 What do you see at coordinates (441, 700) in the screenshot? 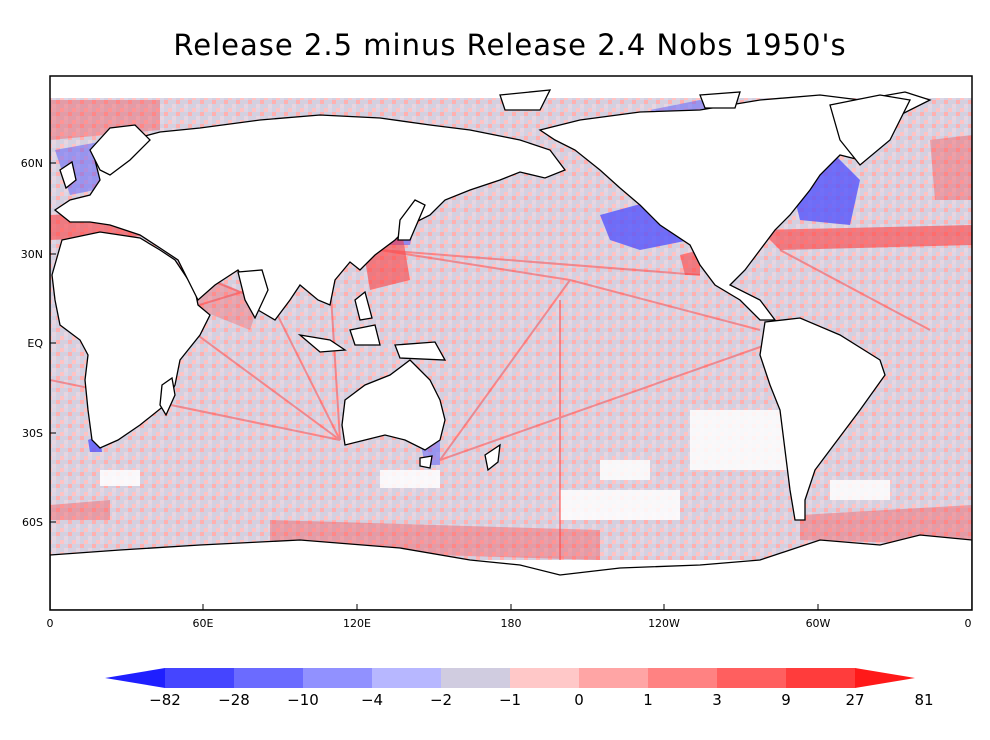
I see `colorbar-label: −2` at bounding box center [441, 700].